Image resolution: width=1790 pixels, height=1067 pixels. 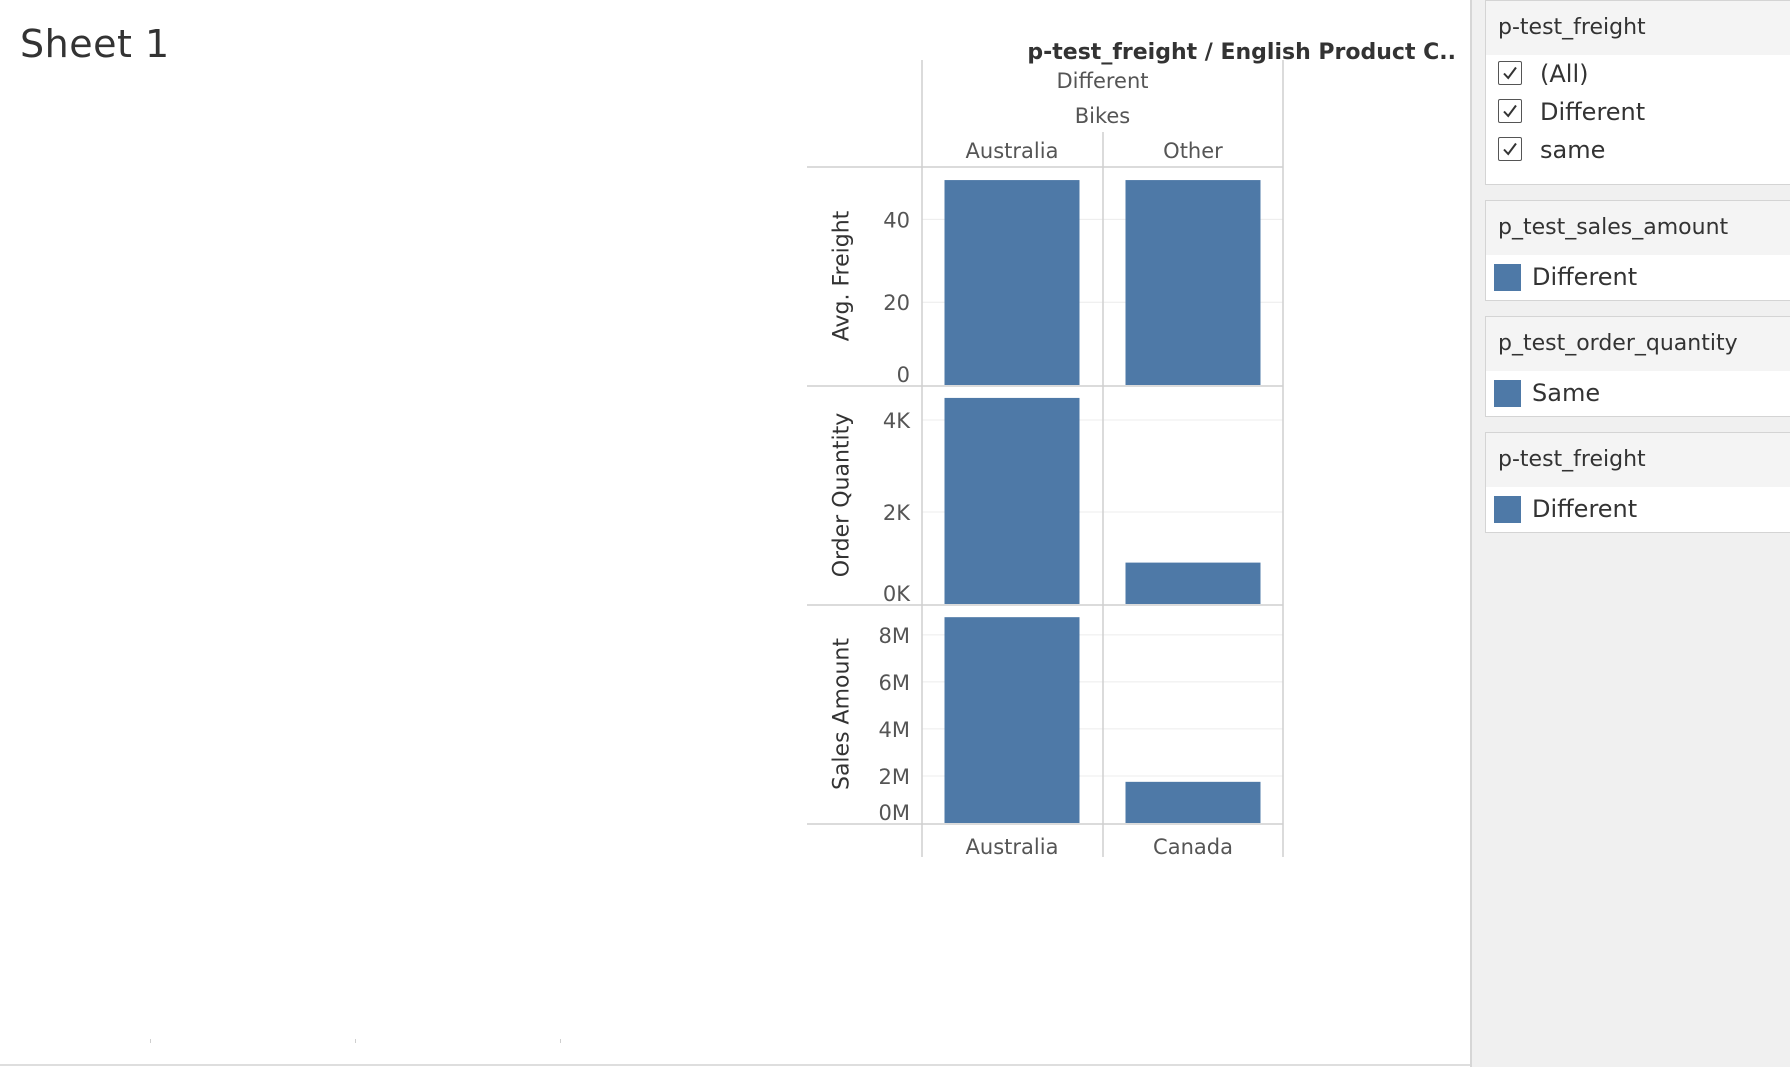 I want to click on legend-card-order-quantity: p_test_order_quantity Same, so click(x=1637, y=366).